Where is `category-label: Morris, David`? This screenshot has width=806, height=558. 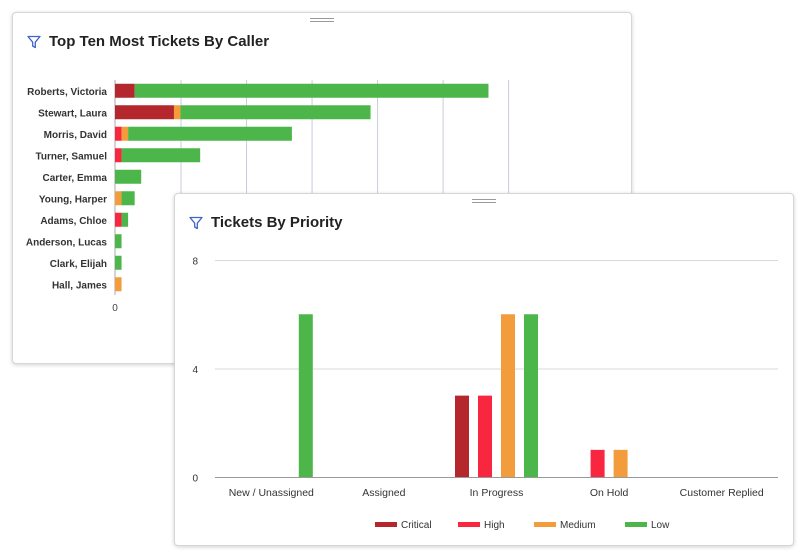 category-label: Morris, David is located at coordinates (75, 135).